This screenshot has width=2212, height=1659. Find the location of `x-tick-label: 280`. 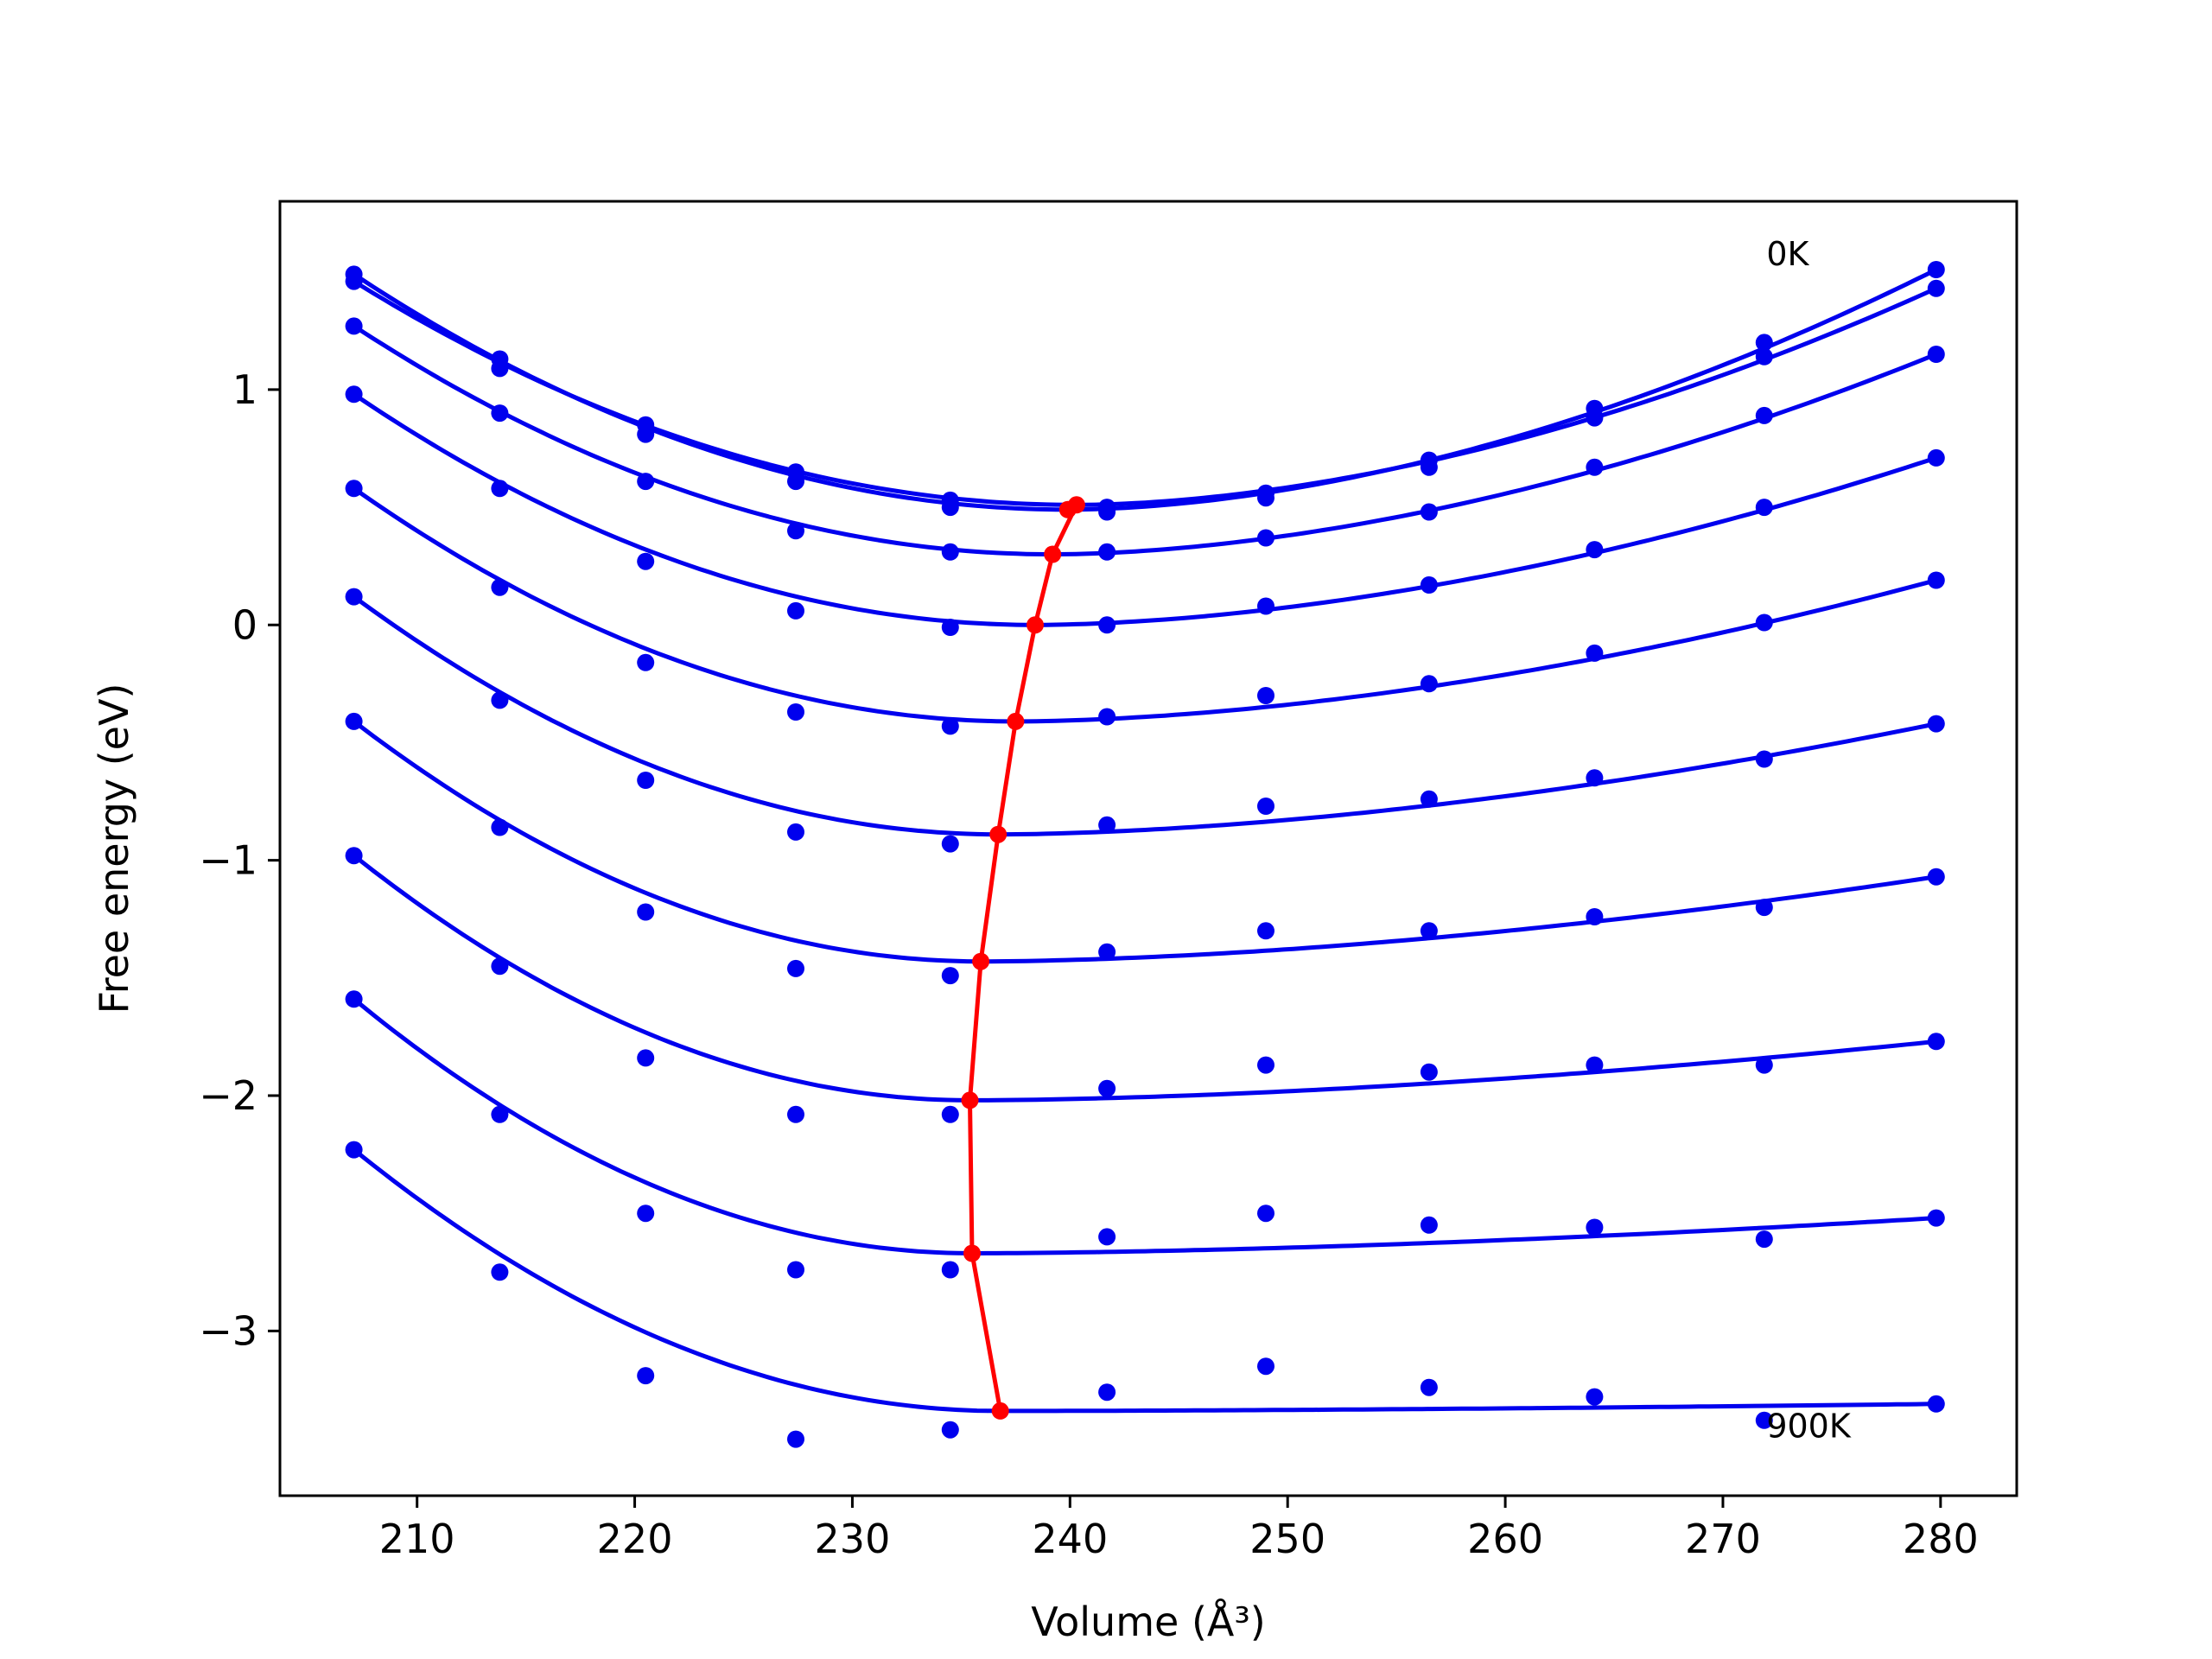

x-tick-label: 280 is located at coordinates (1941, 1539).